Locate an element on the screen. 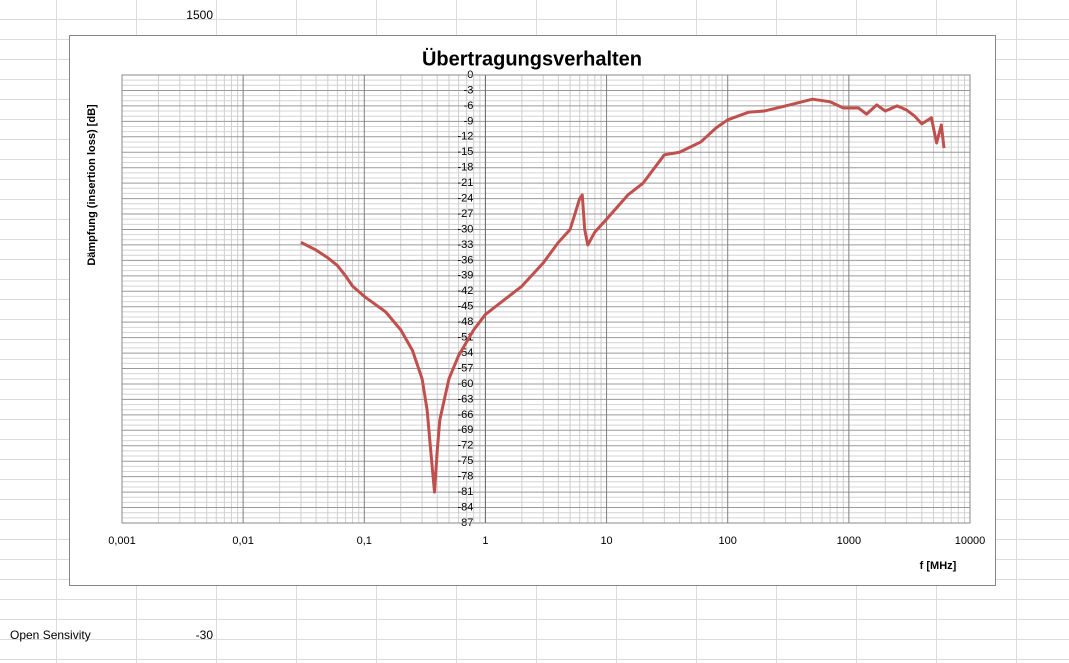 This screenshot has width=1069, height=663. y-tick-label: -84 is located at coordinates (466, 507).